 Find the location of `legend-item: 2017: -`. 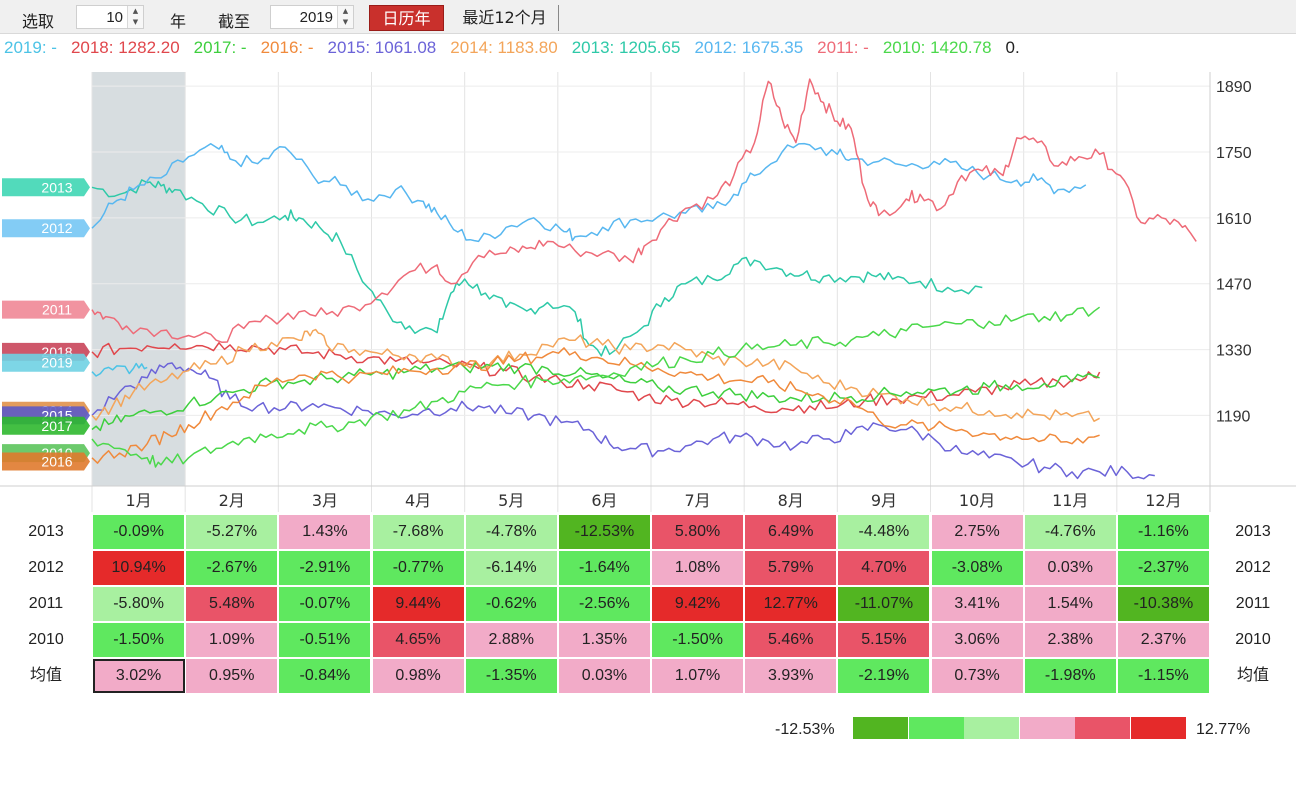

legend-item: 2017: - is located at coordinates (220, 47).